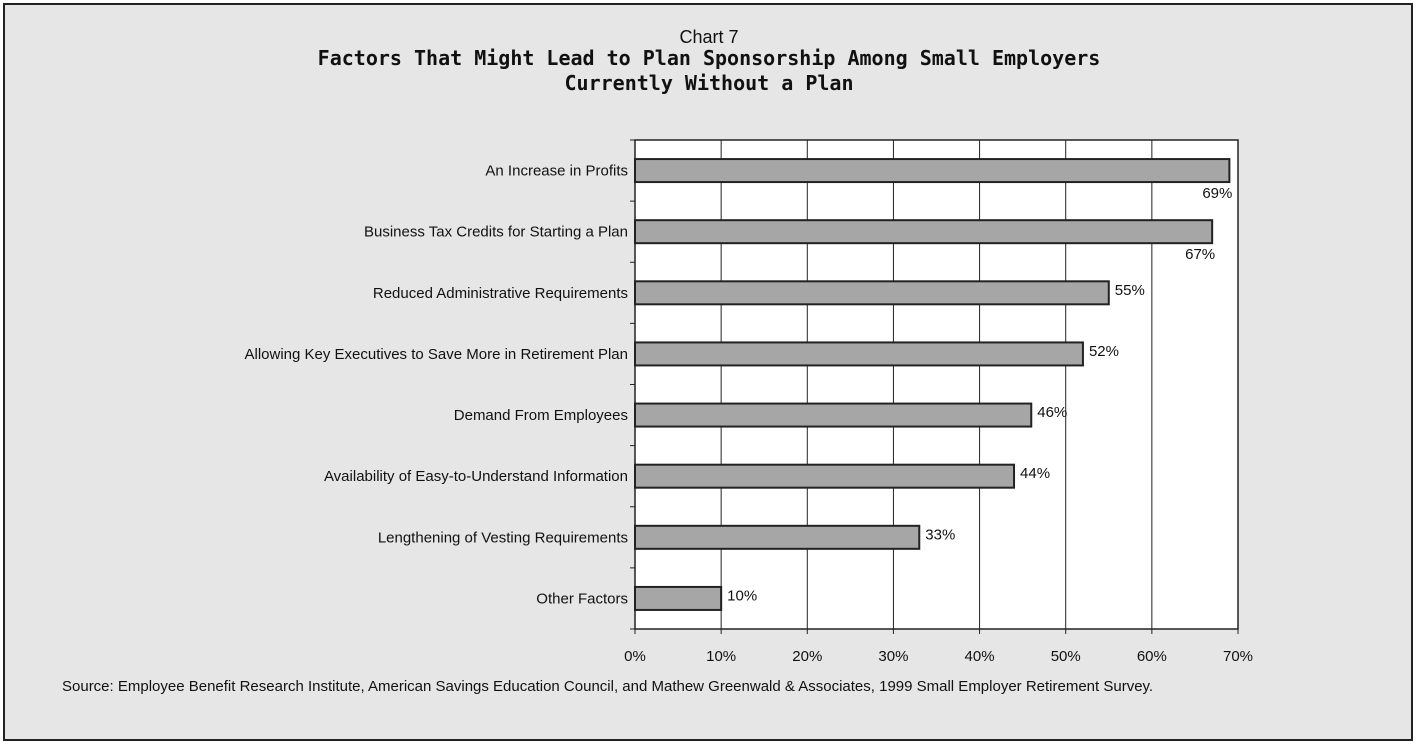 The width and height of the screenshot is (1418, 746). Describe the element at coordinates (1200, 254) in the screenshot. I see `value-label: 67%` at that location.